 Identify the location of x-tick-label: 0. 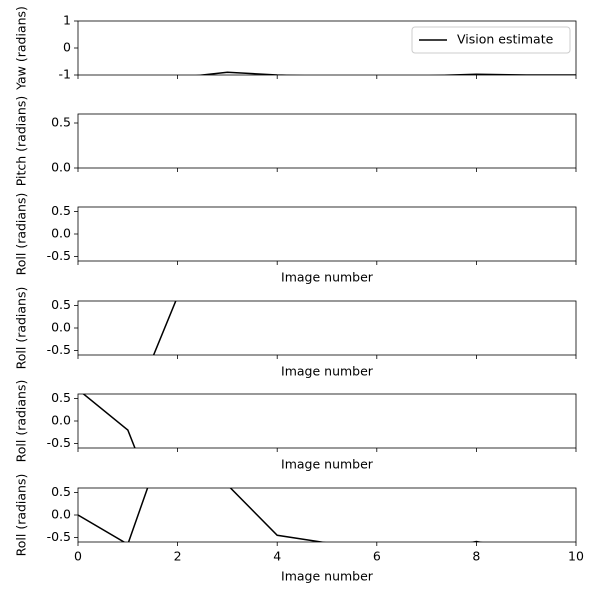
(78, 556).